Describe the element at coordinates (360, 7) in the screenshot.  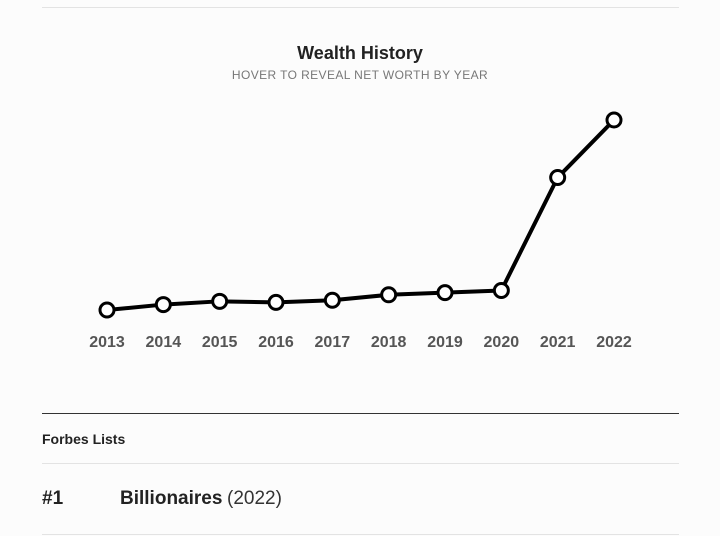
I see `top-divider` at that location.